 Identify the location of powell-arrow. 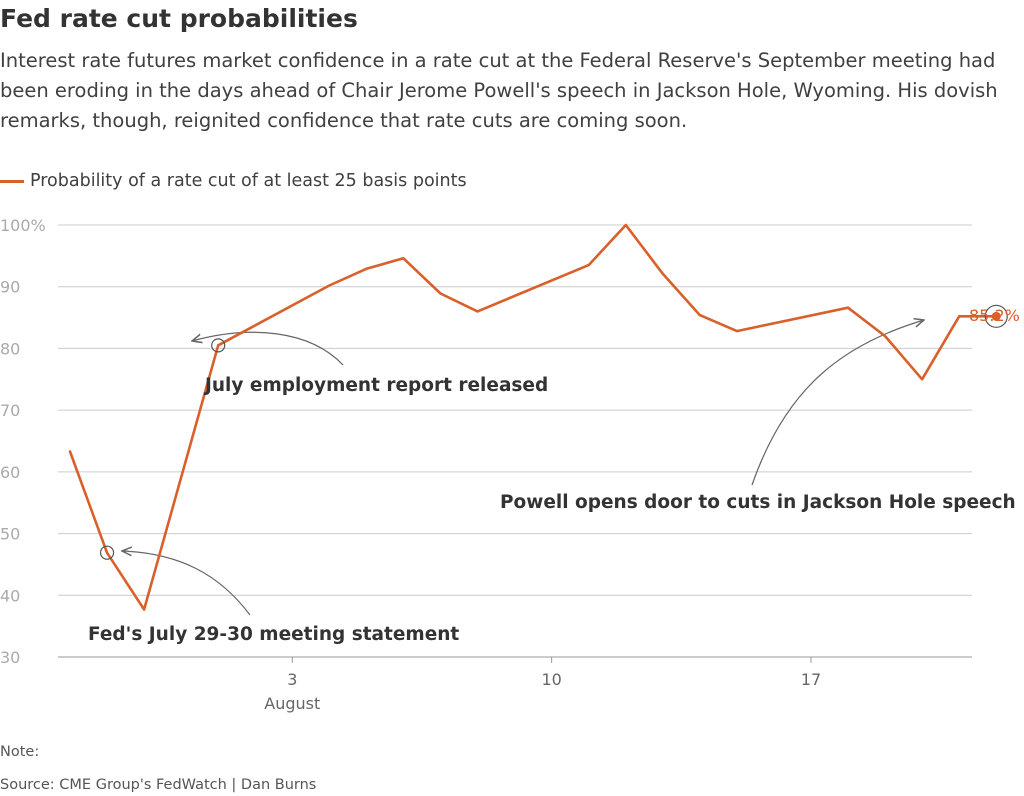
(837, 403).